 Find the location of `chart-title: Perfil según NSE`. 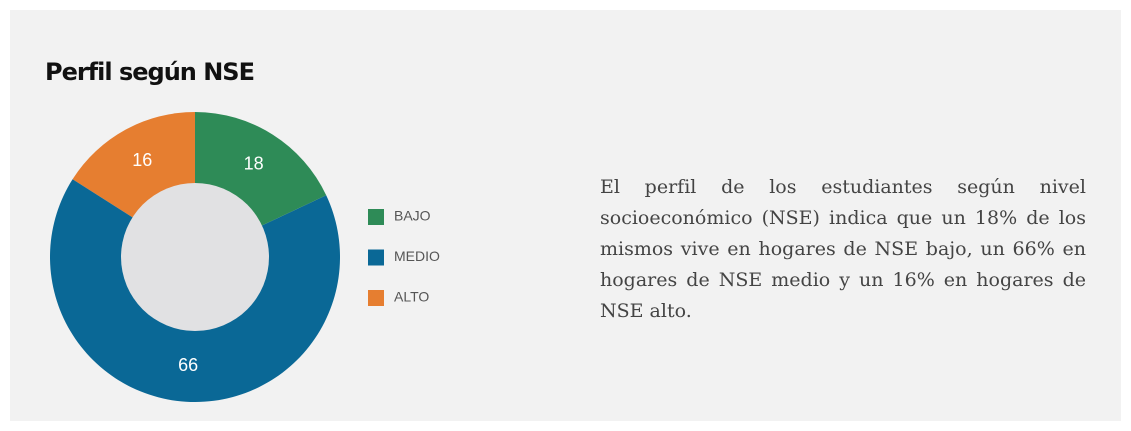

chart-title: Perfil según NSE is located at coordinates (149, 72).